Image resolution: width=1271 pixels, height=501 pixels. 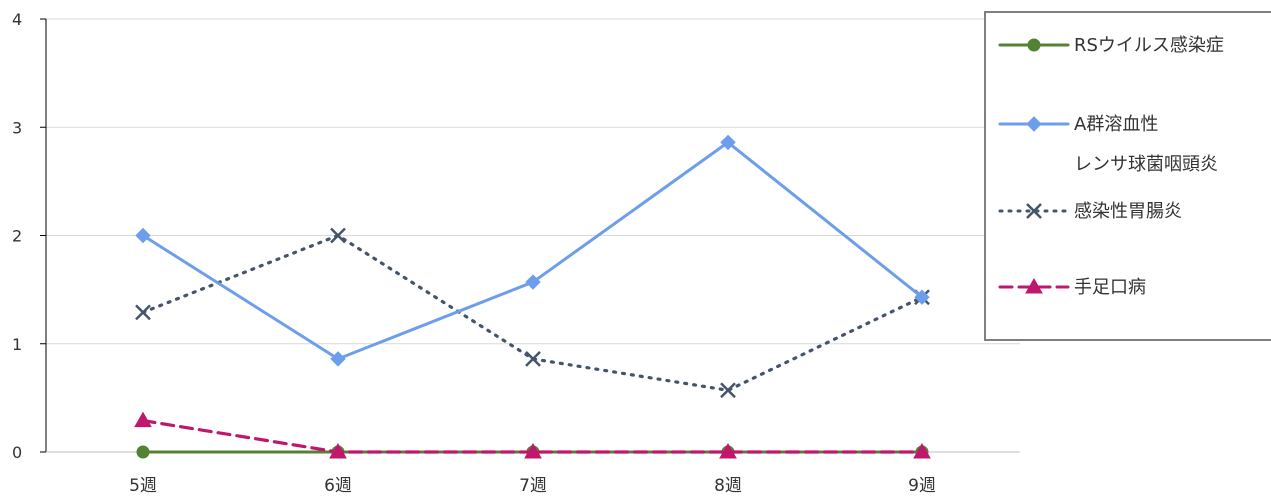 I want to click on legend-label: レンサ球菌咽頭炎, so click(x=1146, y=164).